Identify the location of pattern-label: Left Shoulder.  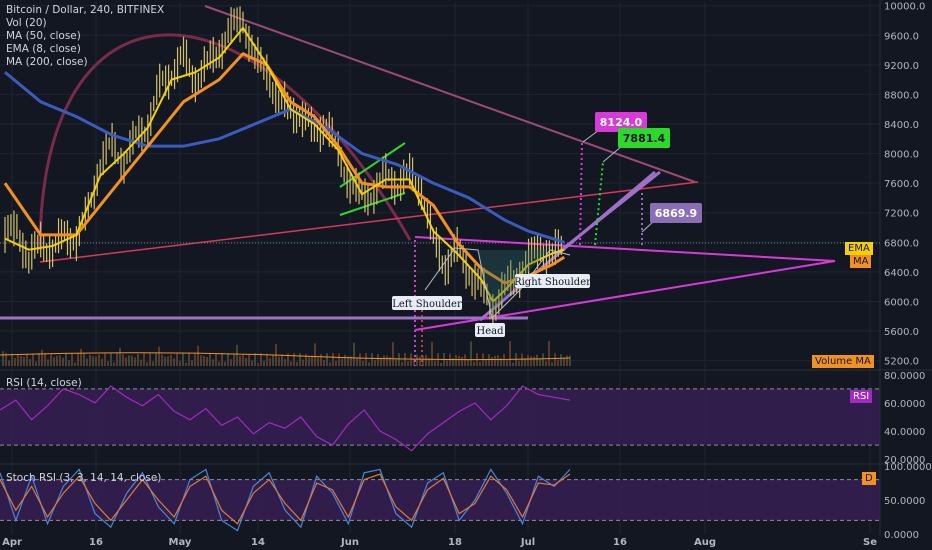
(427, 304).